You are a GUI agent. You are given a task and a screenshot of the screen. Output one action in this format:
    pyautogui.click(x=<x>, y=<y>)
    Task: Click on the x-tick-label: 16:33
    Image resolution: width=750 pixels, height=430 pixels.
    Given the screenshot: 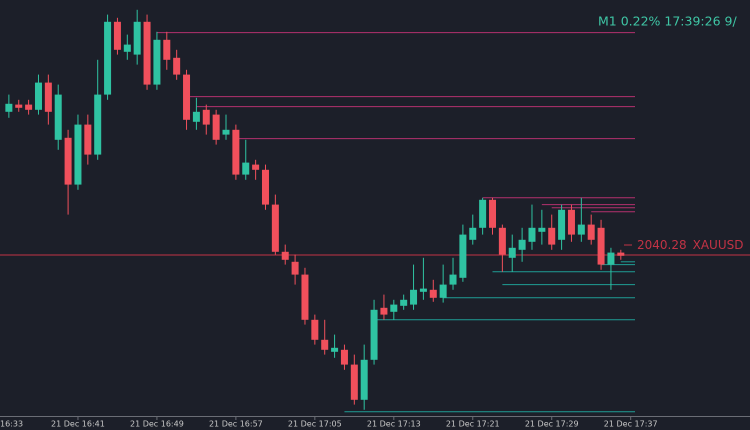 What is the action you would take?
    pyautogui.click(x=11, y=424)
    